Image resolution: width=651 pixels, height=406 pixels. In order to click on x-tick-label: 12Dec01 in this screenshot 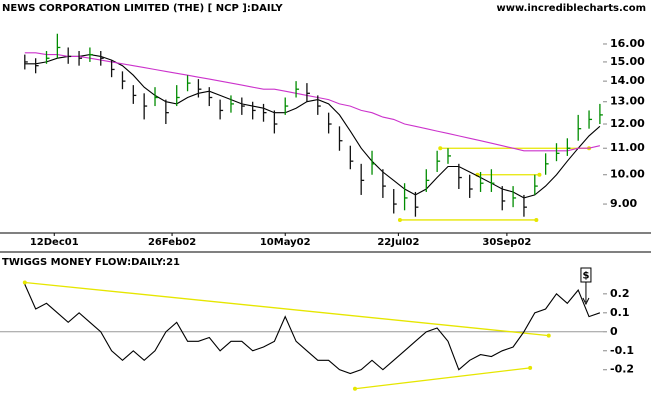, I will do `click(54, 242)`.